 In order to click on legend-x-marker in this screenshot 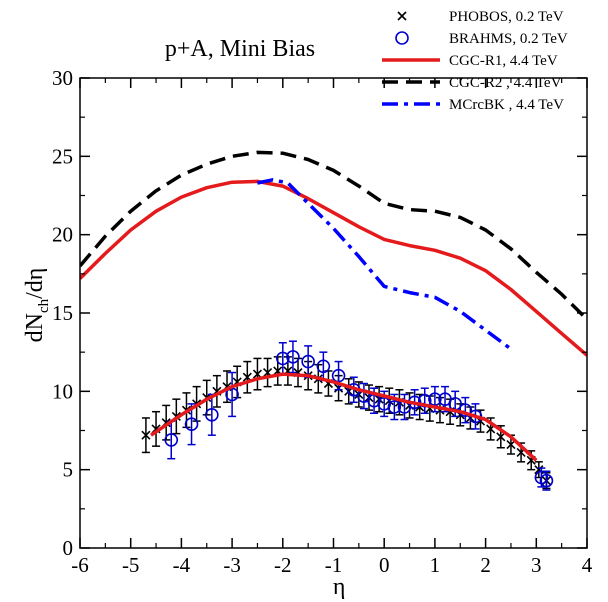, I will do `click(402, 16)`.